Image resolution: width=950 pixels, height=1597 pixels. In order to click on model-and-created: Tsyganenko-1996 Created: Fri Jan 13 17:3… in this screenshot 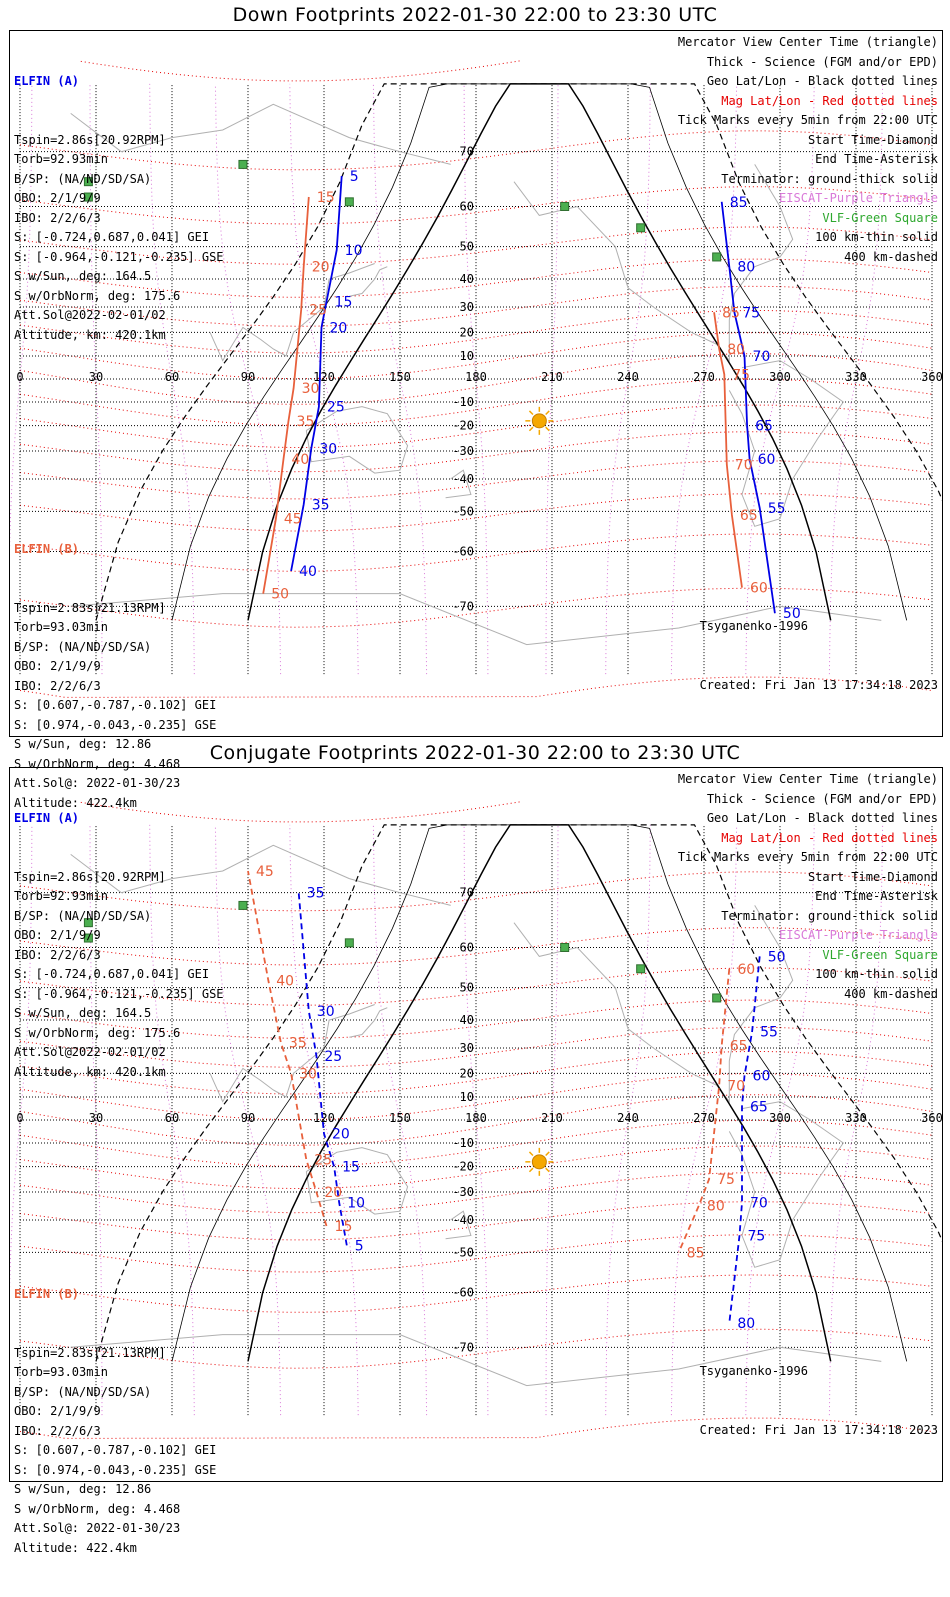, I will do `click(819, 656)`.